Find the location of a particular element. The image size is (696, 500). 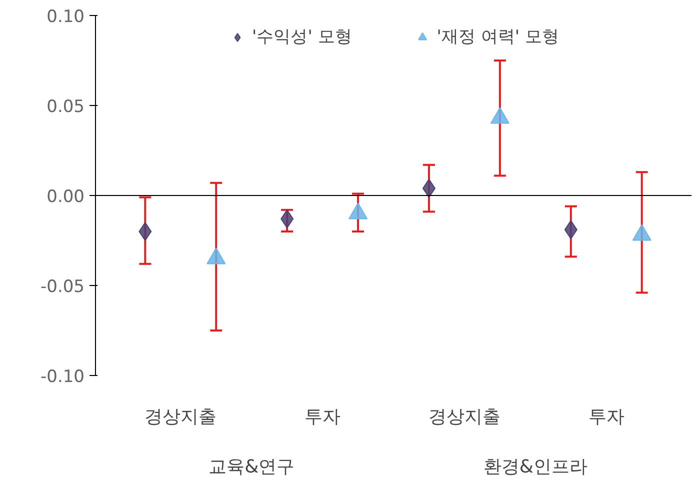

y-tick-label: 0.00 is located at coordinates (65, 197).